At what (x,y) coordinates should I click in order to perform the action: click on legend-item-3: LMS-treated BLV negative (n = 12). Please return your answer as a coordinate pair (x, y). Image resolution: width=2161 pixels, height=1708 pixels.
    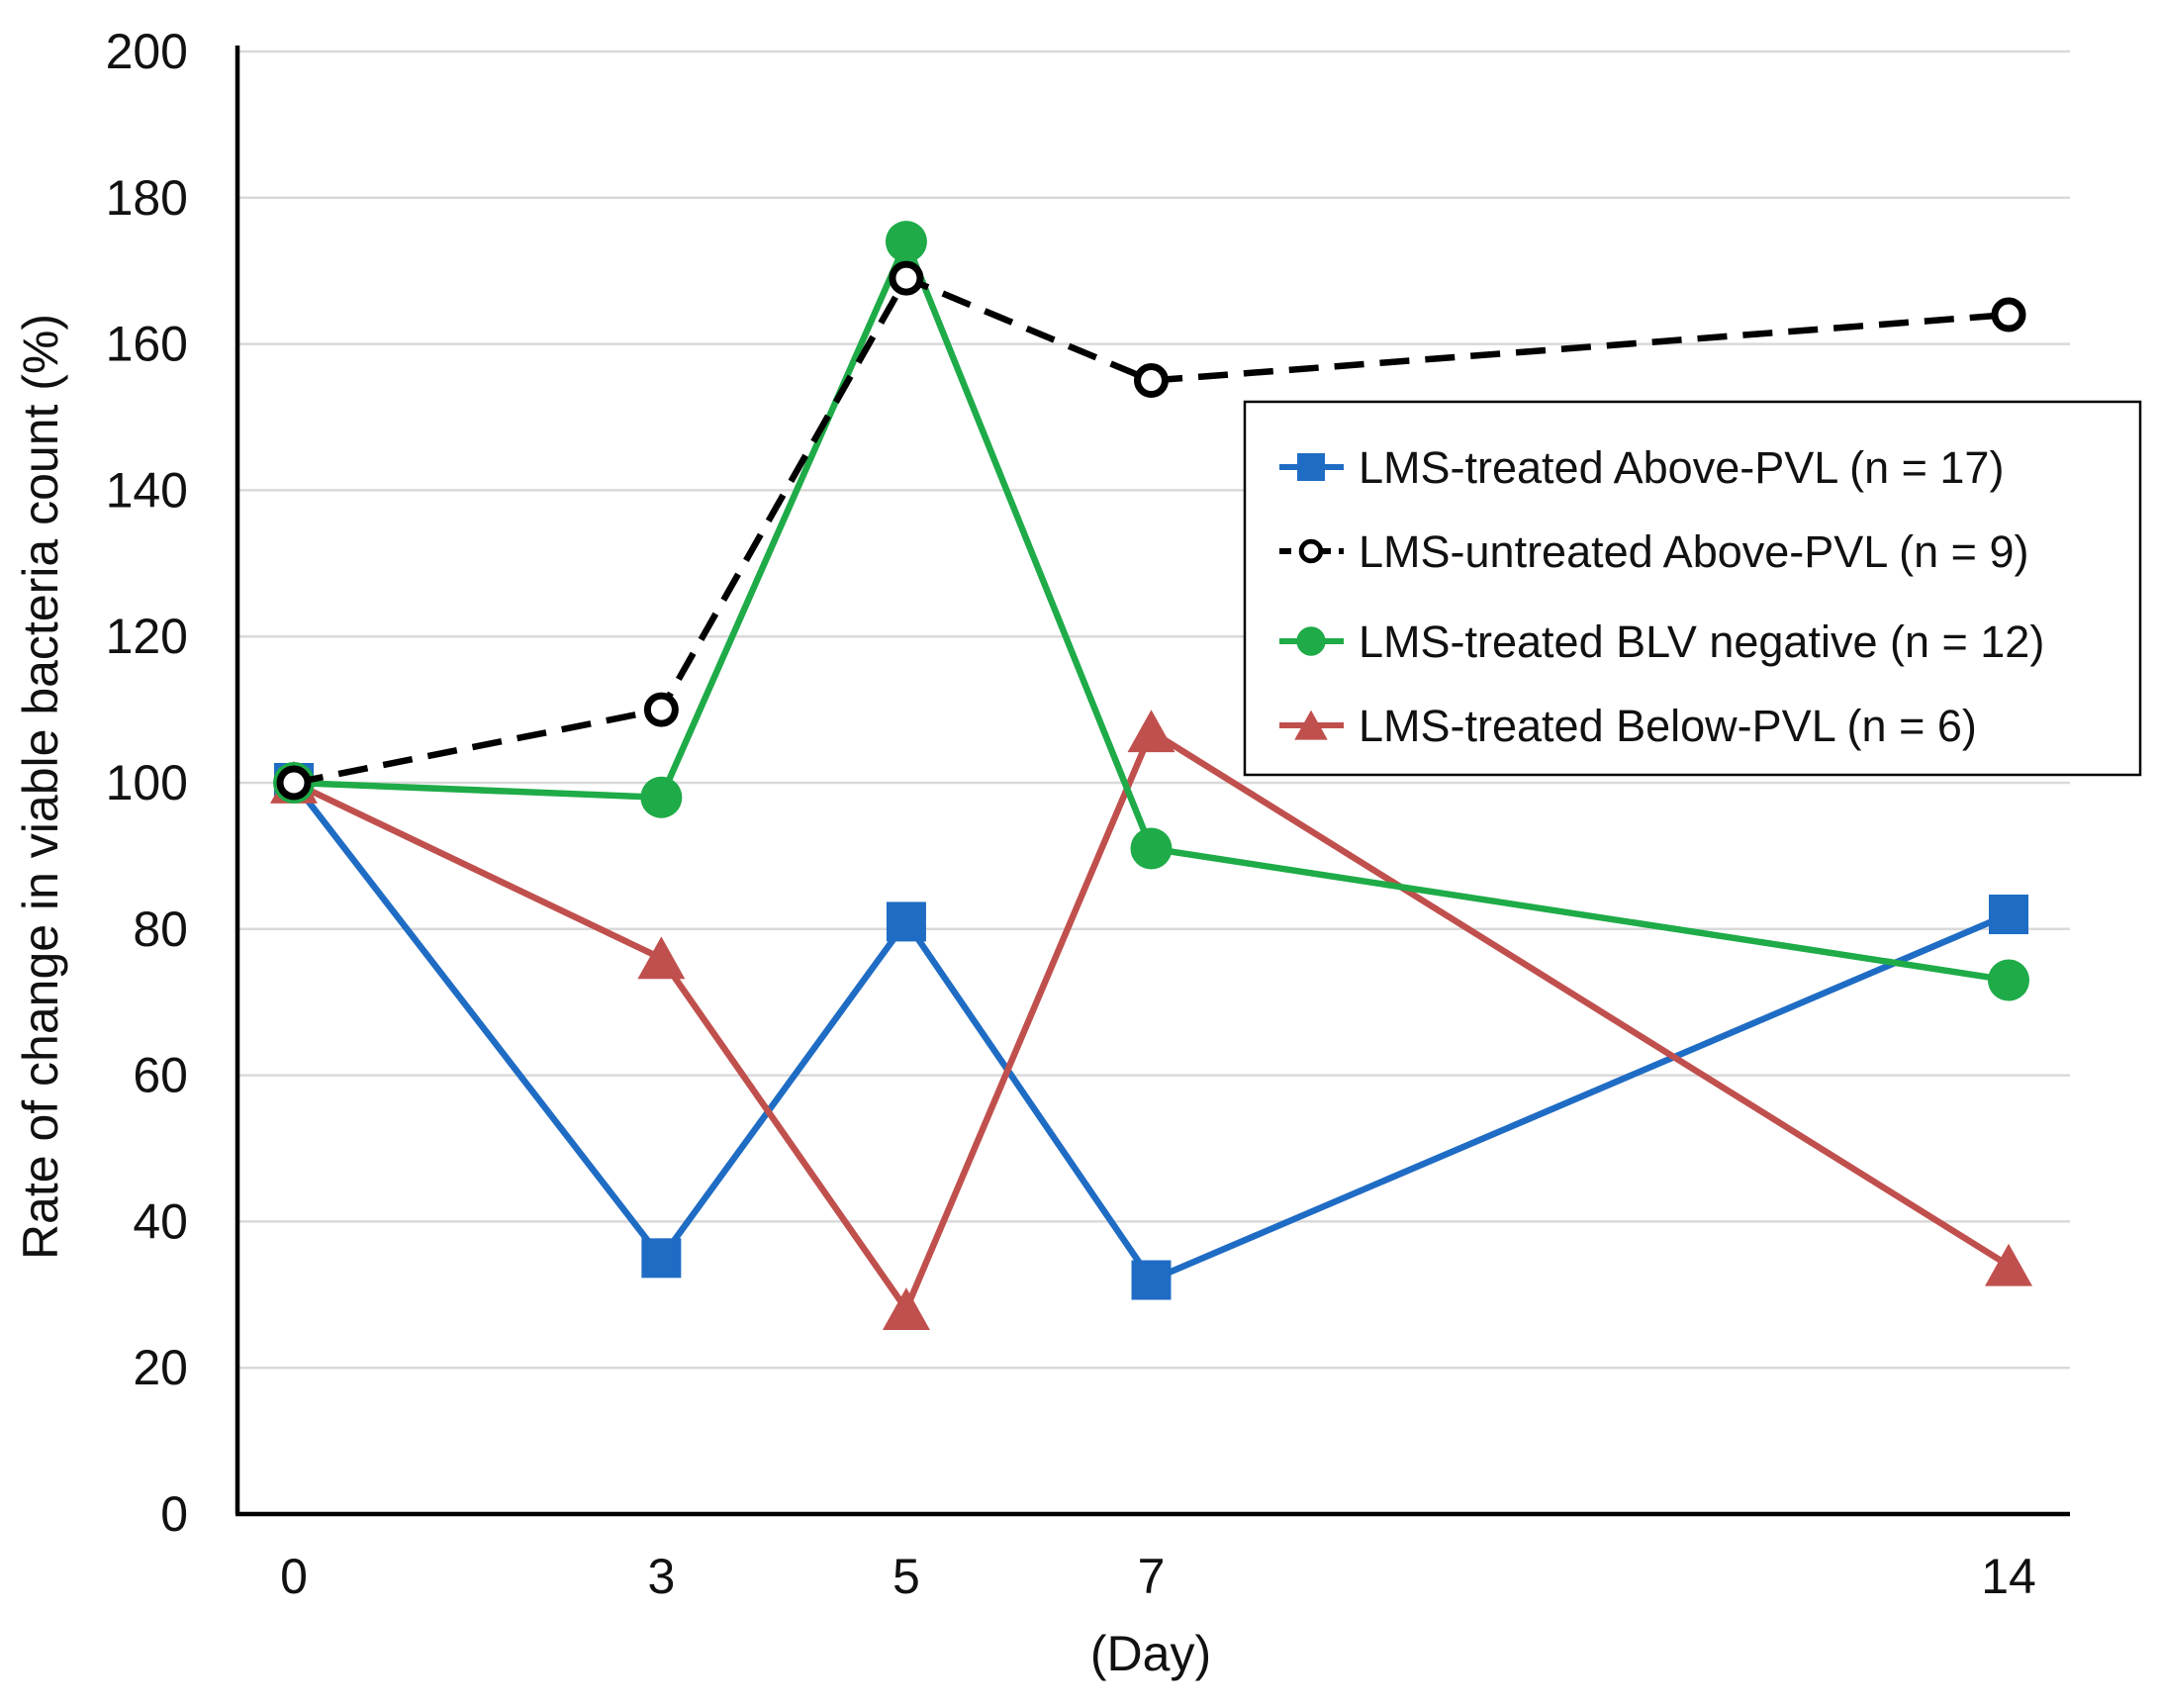
    Looking at the image, I should click on (1662, 642).